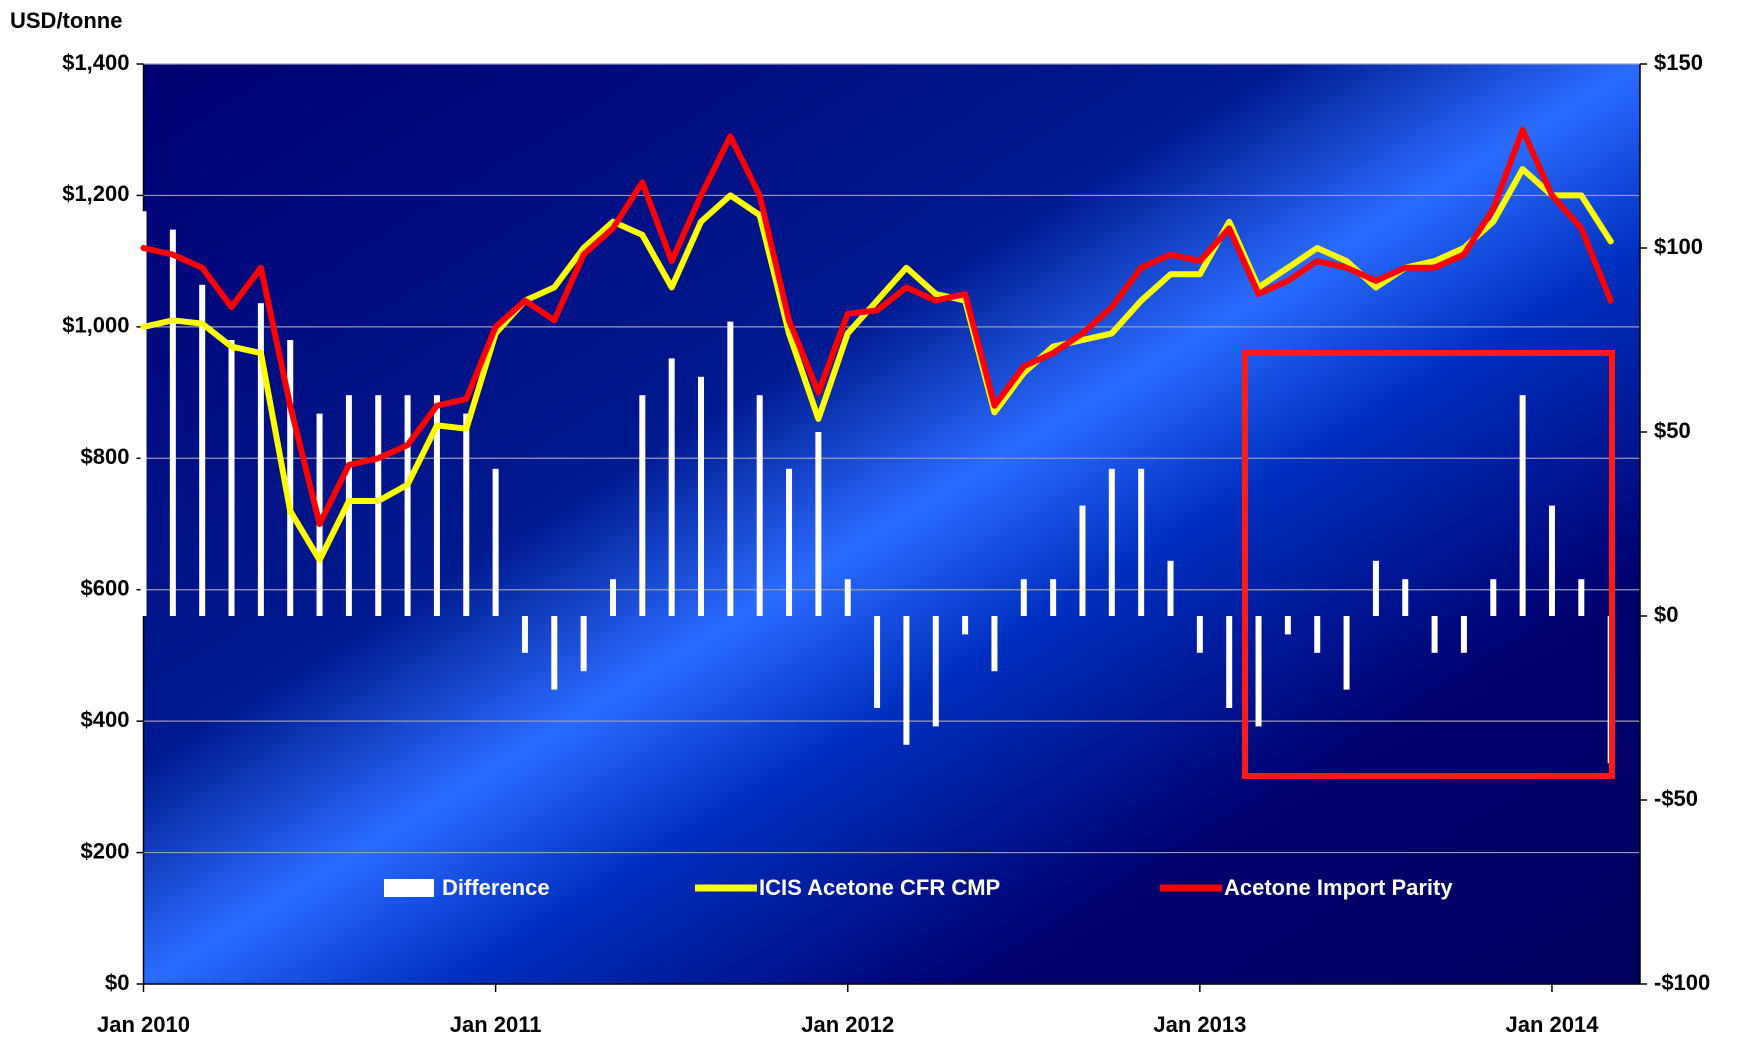 This screenshot has width=1758, height=1040. I want to click on y2-tick-label: -$100, so click(1682, 982).